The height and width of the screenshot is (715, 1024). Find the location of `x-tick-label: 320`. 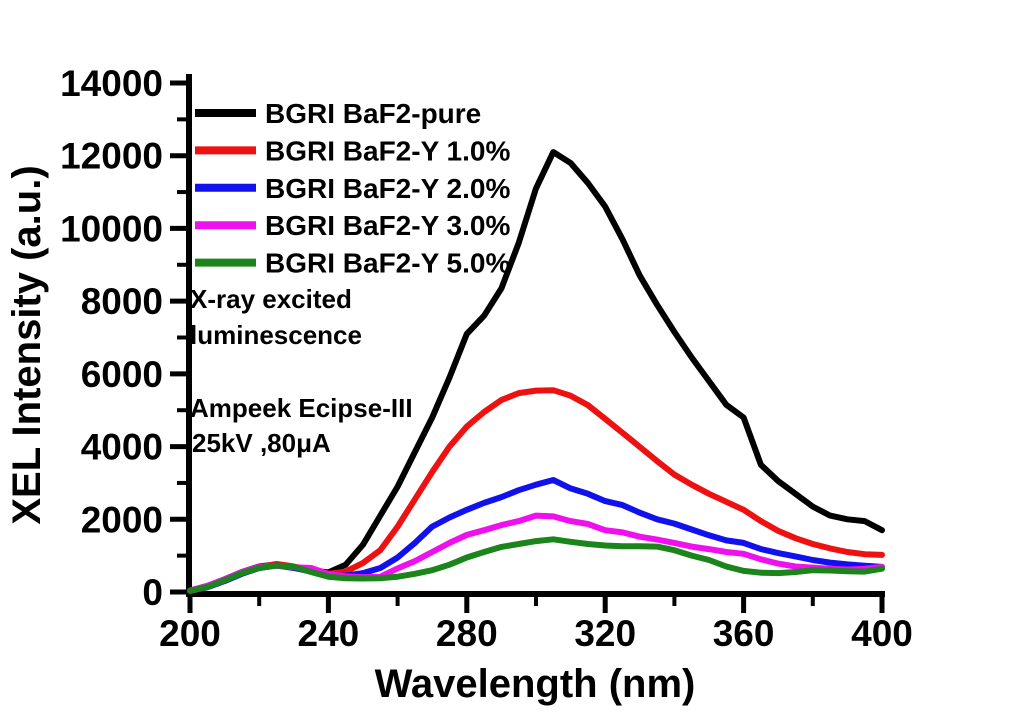

x-tick-label: 320 is located at coordinates (605, 633).